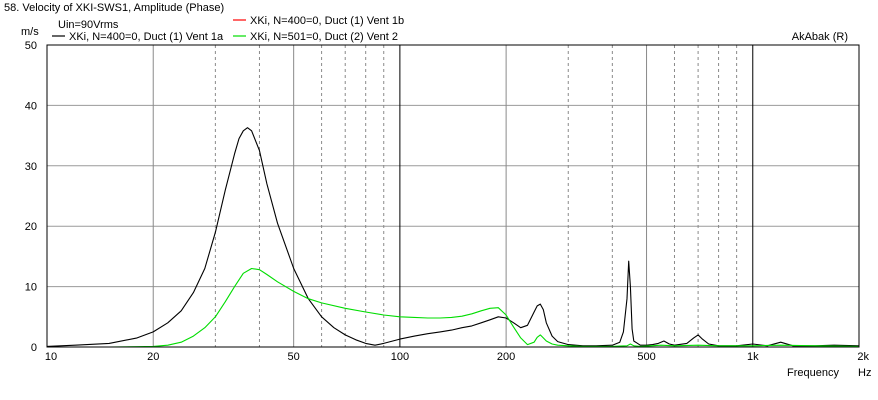  I want to click on y-tick-label: 20, so click(31, 227).